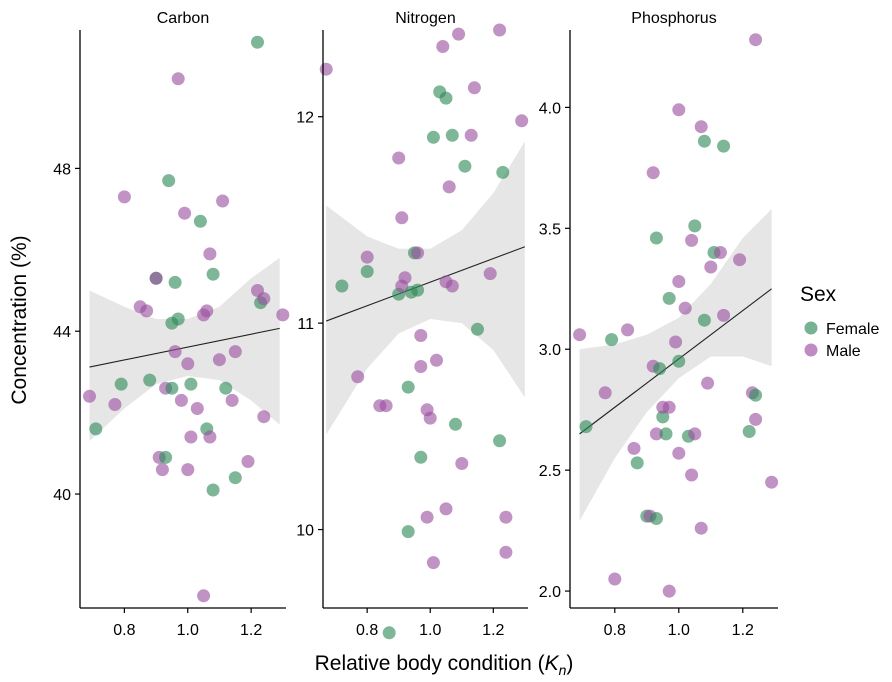 The width and height of the screenshot is (892, 682). What do you see at coordinates (852, 329) in the screenshot?
I see `legend-label-female: Female` at bounding box center [852, 329].